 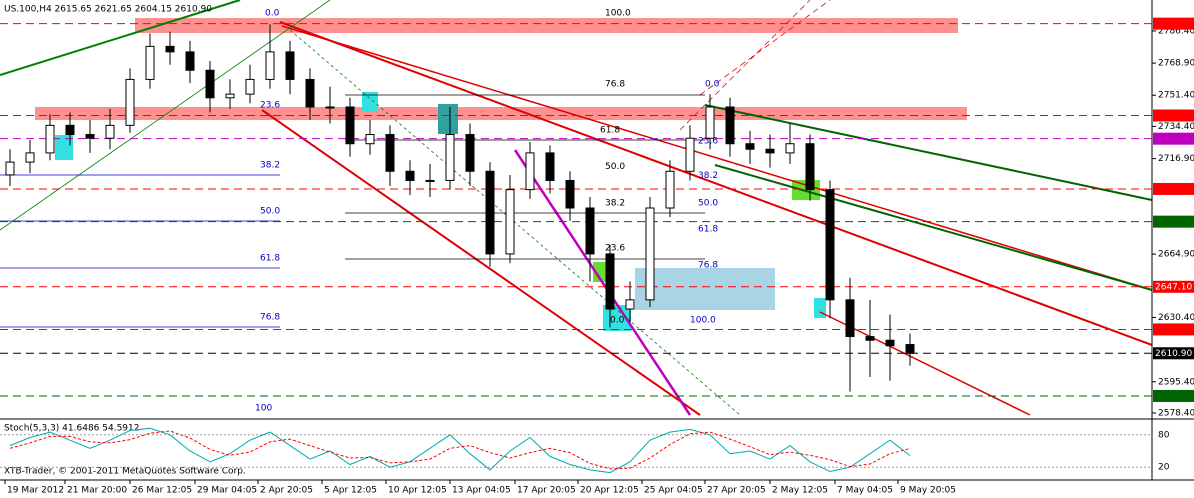 What do you see at coordinates (1176, 64) in the screenshot?
I see `y-tick-label: 2768.90` at bounding box center [1176, 64].